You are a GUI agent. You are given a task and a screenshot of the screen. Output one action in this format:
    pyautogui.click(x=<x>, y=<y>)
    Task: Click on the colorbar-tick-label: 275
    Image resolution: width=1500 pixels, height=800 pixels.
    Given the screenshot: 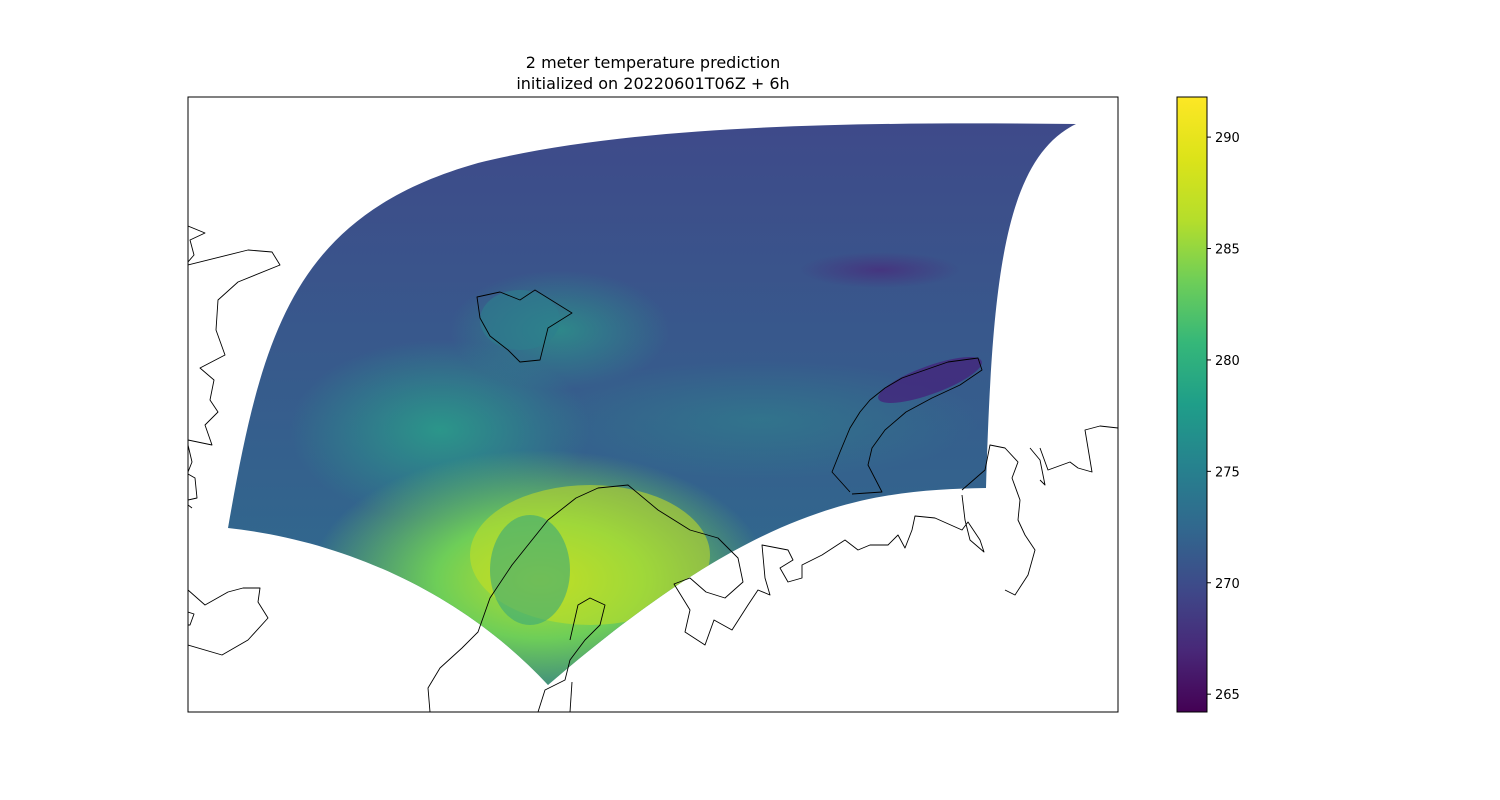 What is the action you would take?
    pyautogui.click(x=1227, y=472)
    